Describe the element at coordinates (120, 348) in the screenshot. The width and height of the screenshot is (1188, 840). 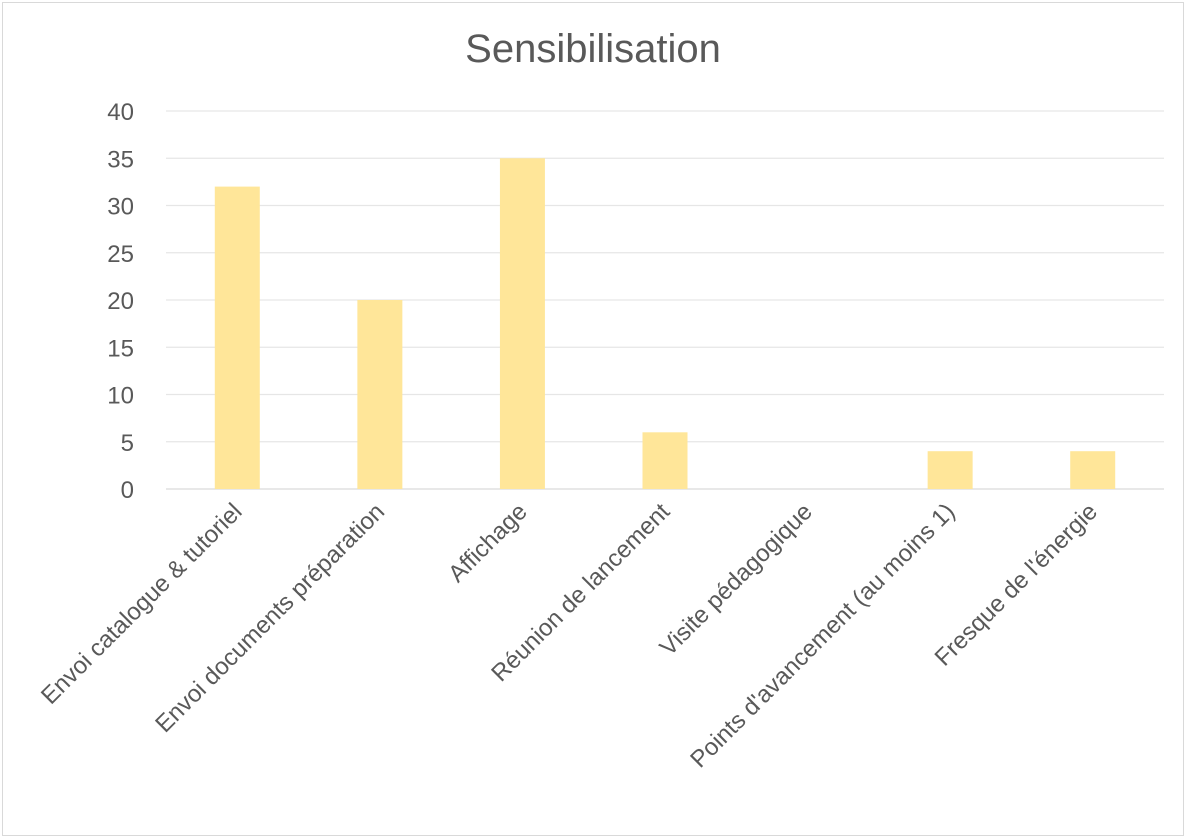
I see `y-tick-label: 15` at that location.